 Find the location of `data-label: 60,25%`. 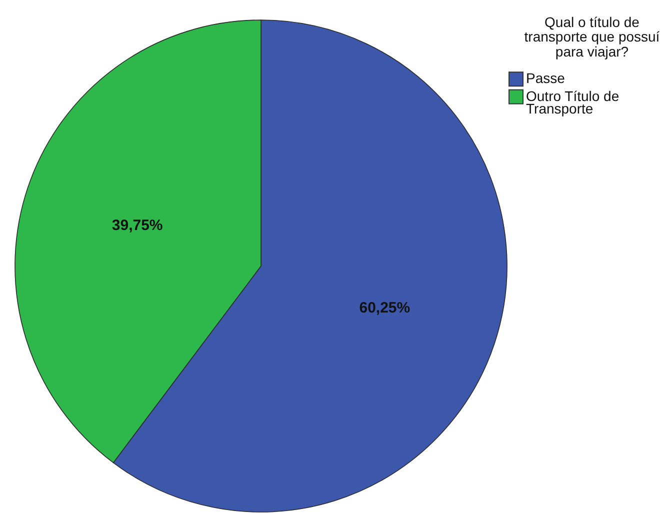

data-label: 60,25% is located at coordinates (384, 308).